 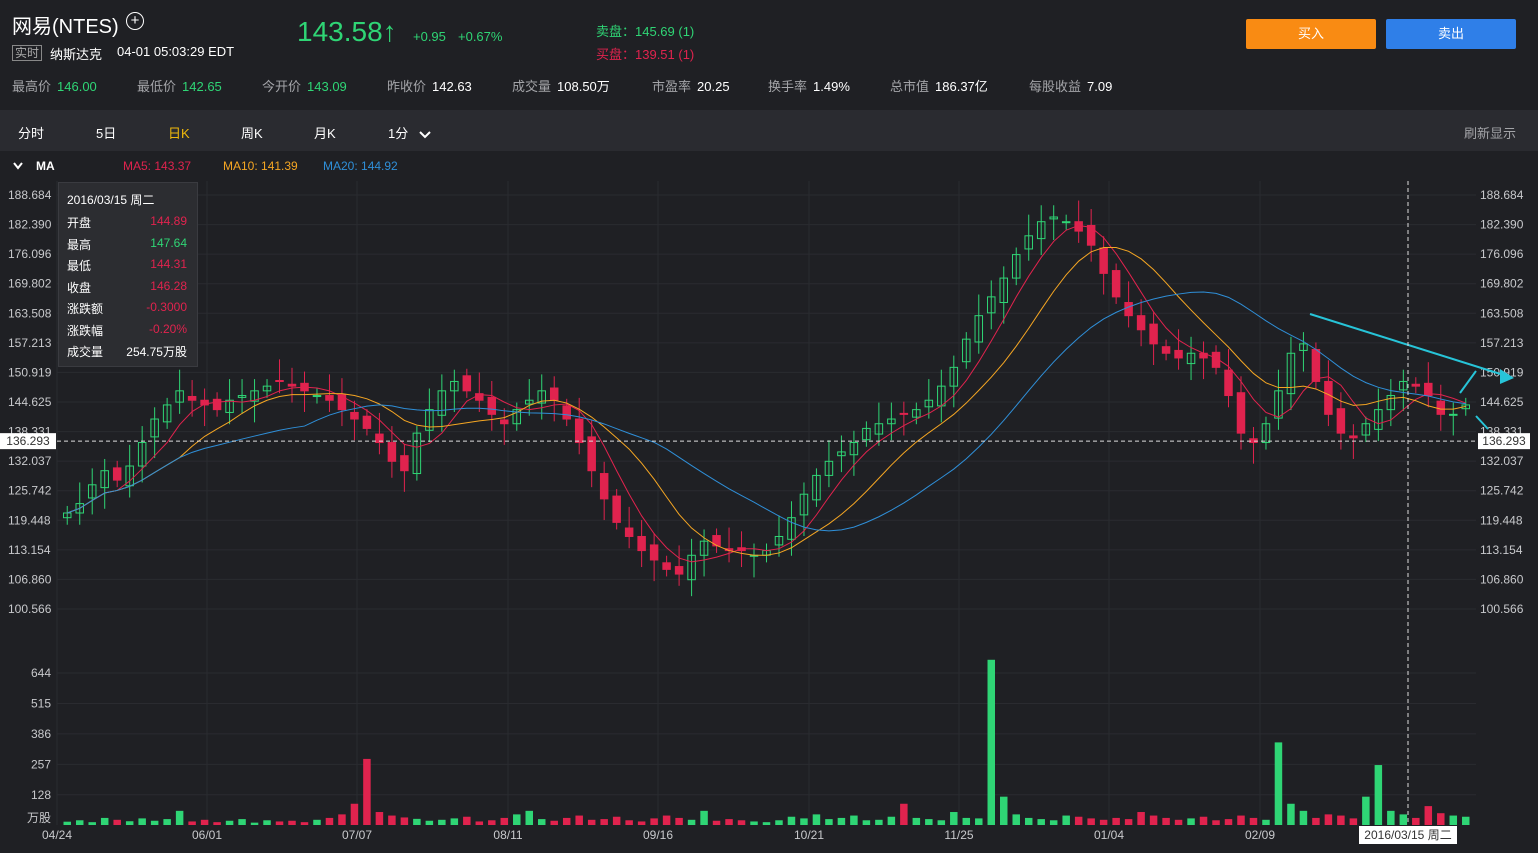 What do you see at coordinates (1311, 34) in the screenshot?
I see `buy-button: 买入` at bounding box center [1311, 34].